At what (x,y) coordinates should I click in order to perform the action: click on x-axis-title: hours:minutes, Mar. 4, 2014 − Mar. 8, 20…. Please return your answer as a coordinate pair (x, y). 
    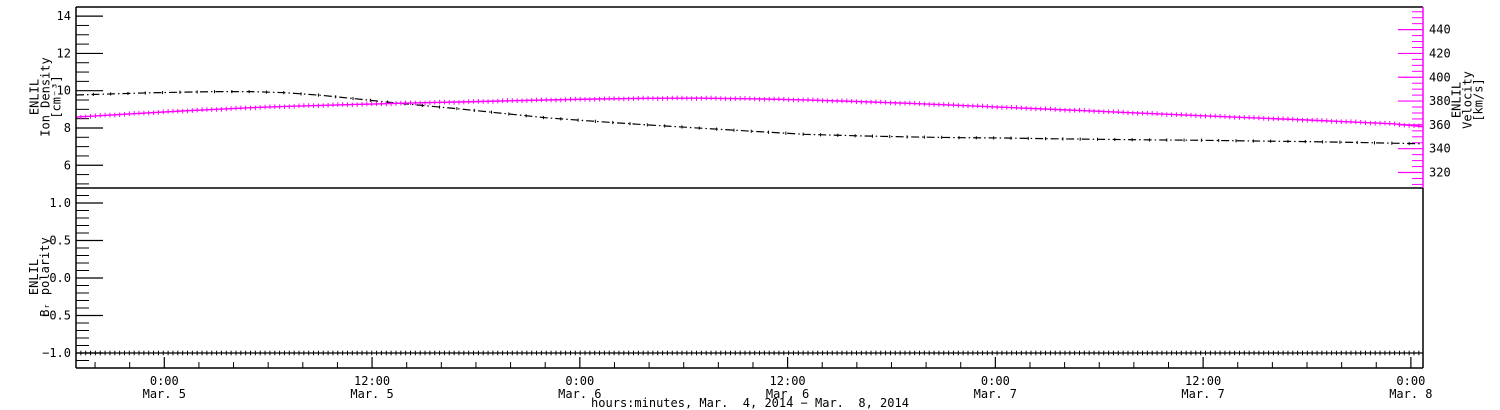
    Looking at the image, I should click on (750, 403).